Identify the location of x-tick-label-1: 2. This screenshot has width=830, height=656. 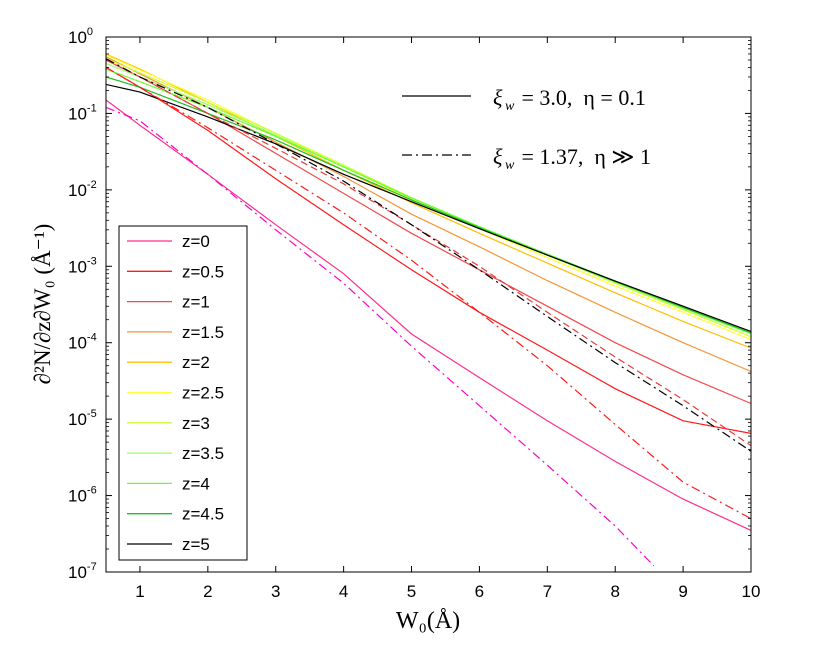
(207, 591).